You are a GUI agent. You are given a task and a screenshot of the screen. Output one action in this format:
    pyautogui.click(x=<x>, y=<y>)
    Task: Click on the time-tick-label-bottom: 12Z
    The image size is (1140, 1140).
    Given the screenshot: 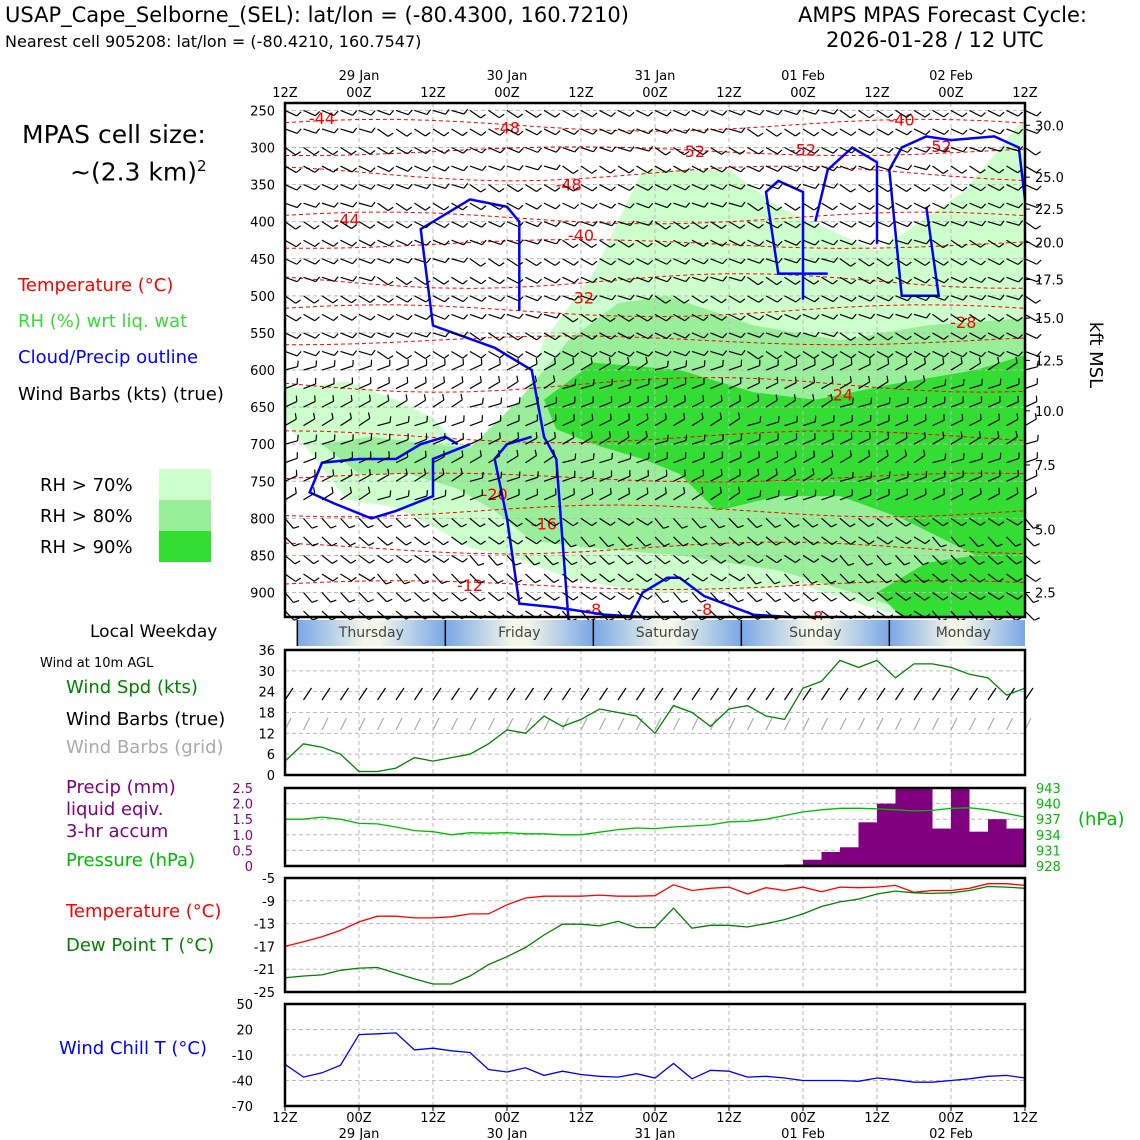 What is the action you would take?
    pyautogui.click(x=877, y=1118)
    